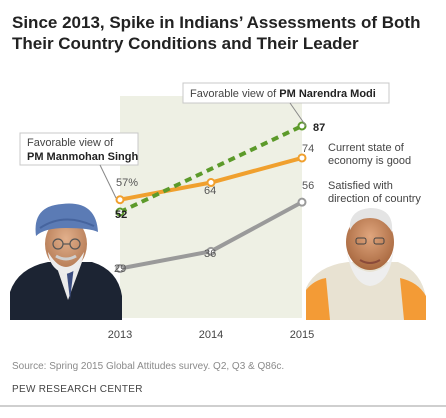 The image size is (446, 418). Describe the element at coordinates (366, 264) in the screenshot. I see `narendra-modi-photo` at that location.